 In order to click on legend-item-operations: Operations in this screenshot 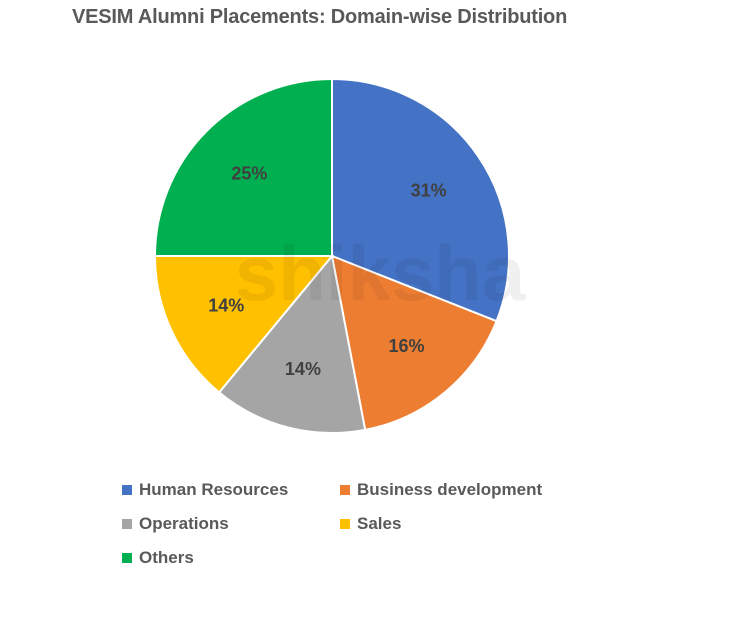, I will do `click(175, 524)`.